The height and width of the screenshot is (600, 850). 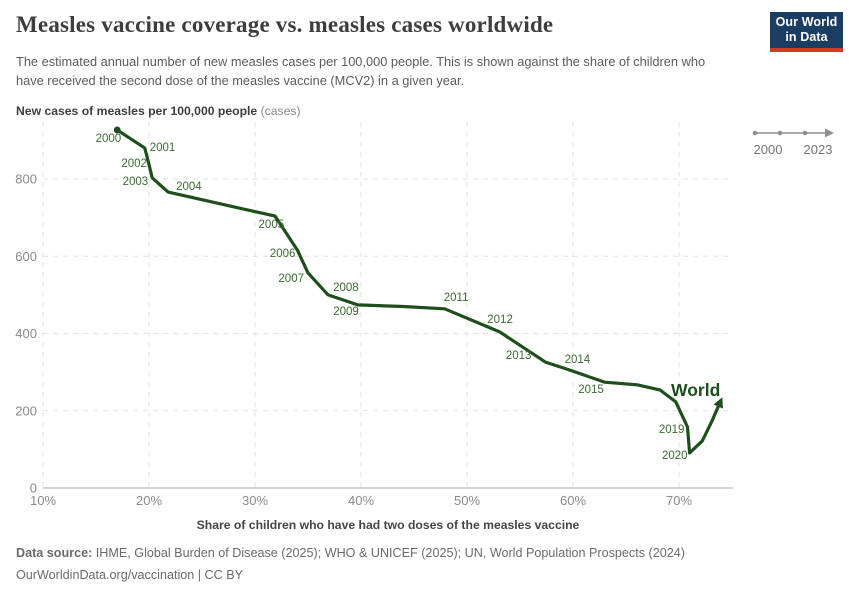 What do you see at coordinates (137, 111) in the screenshot?
I see `y-axis-title-main: New cases of measles per 100,000 people` at bounding box center [137, 111].